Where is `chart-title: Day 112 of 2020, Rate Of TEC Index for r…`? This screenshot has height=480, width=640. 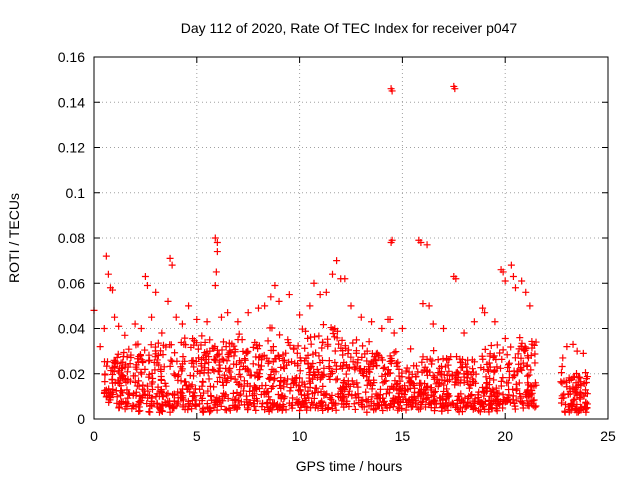
chart-title: Day 112 of 2020, Rate Of TEC Index for r… is located at coordinates (349, 28).